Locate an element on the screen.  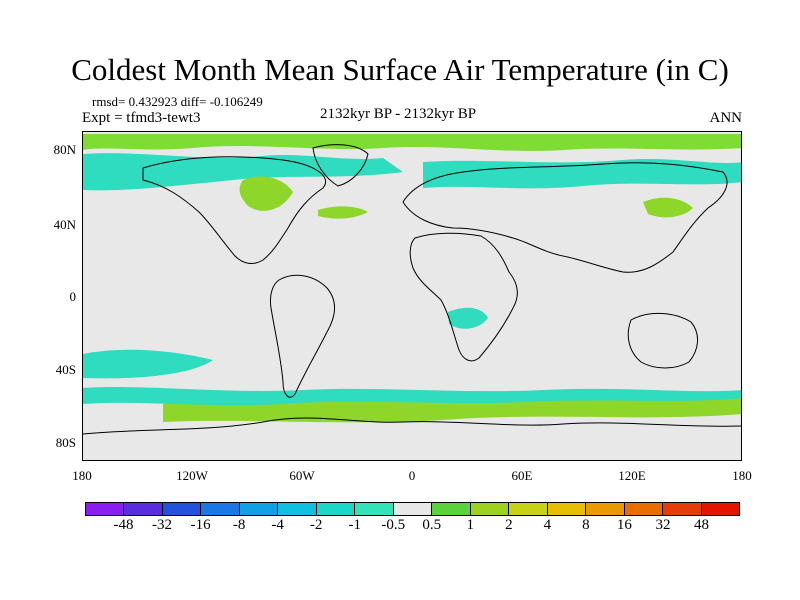
lat-tick: 0 is located at coordinates (73, 296).